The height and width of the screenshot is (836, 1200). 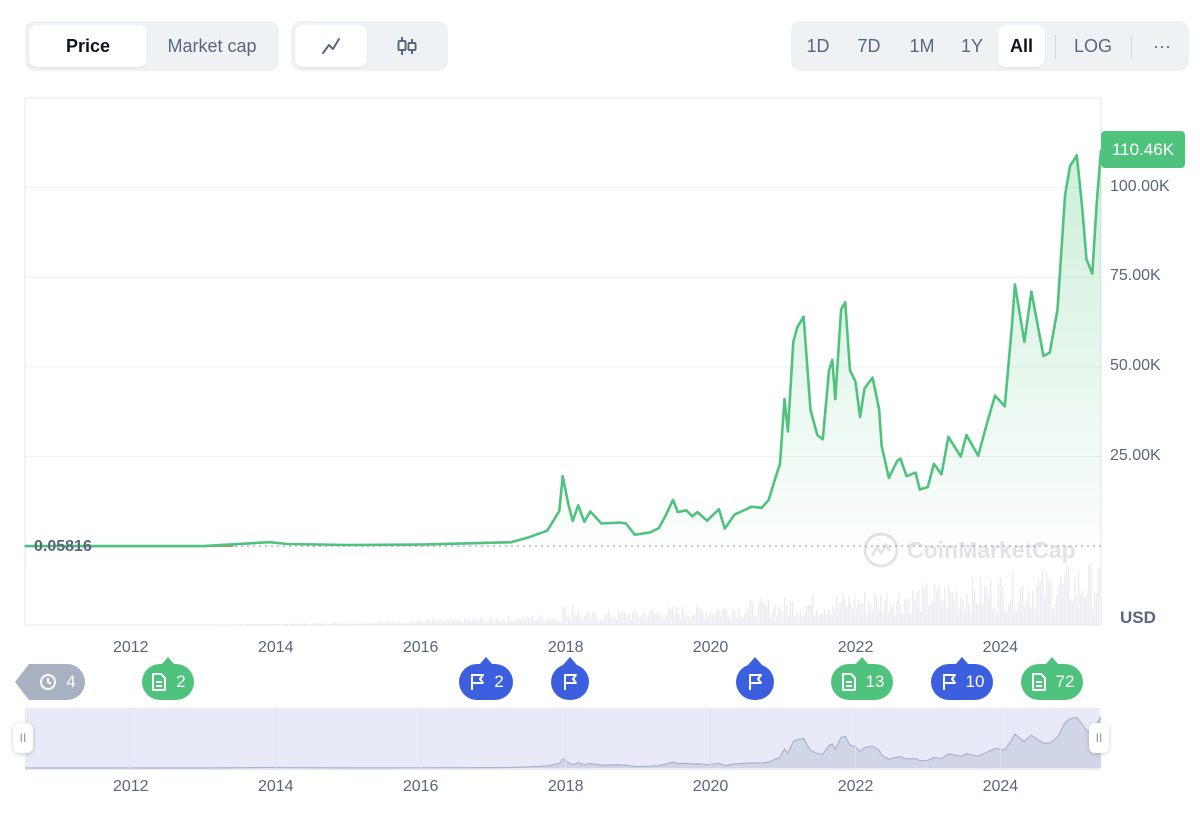 What do you see at coordinates (168, 678) in the screenshot?
I see `event-marker-document: 2` at bounding box center [168, 678].